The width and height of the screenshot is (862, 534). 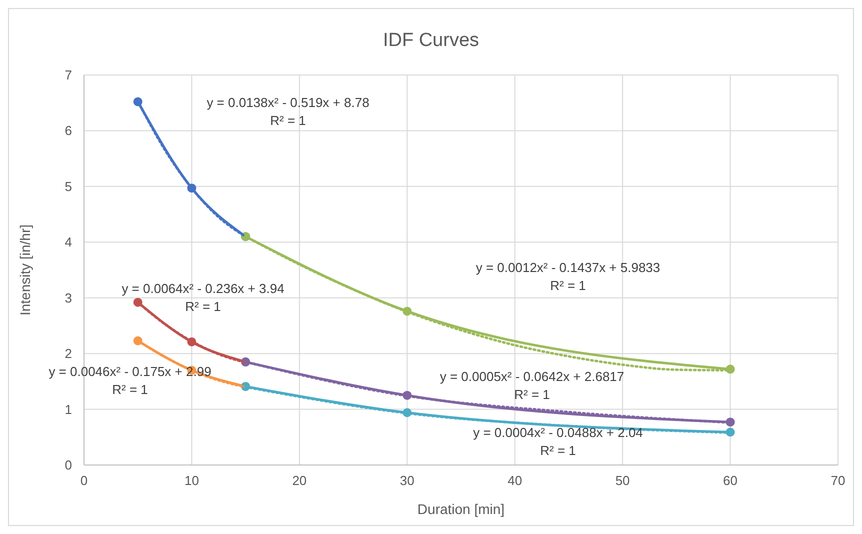 I want to click on x-tick-label: 40, so click(x=515, y=480).